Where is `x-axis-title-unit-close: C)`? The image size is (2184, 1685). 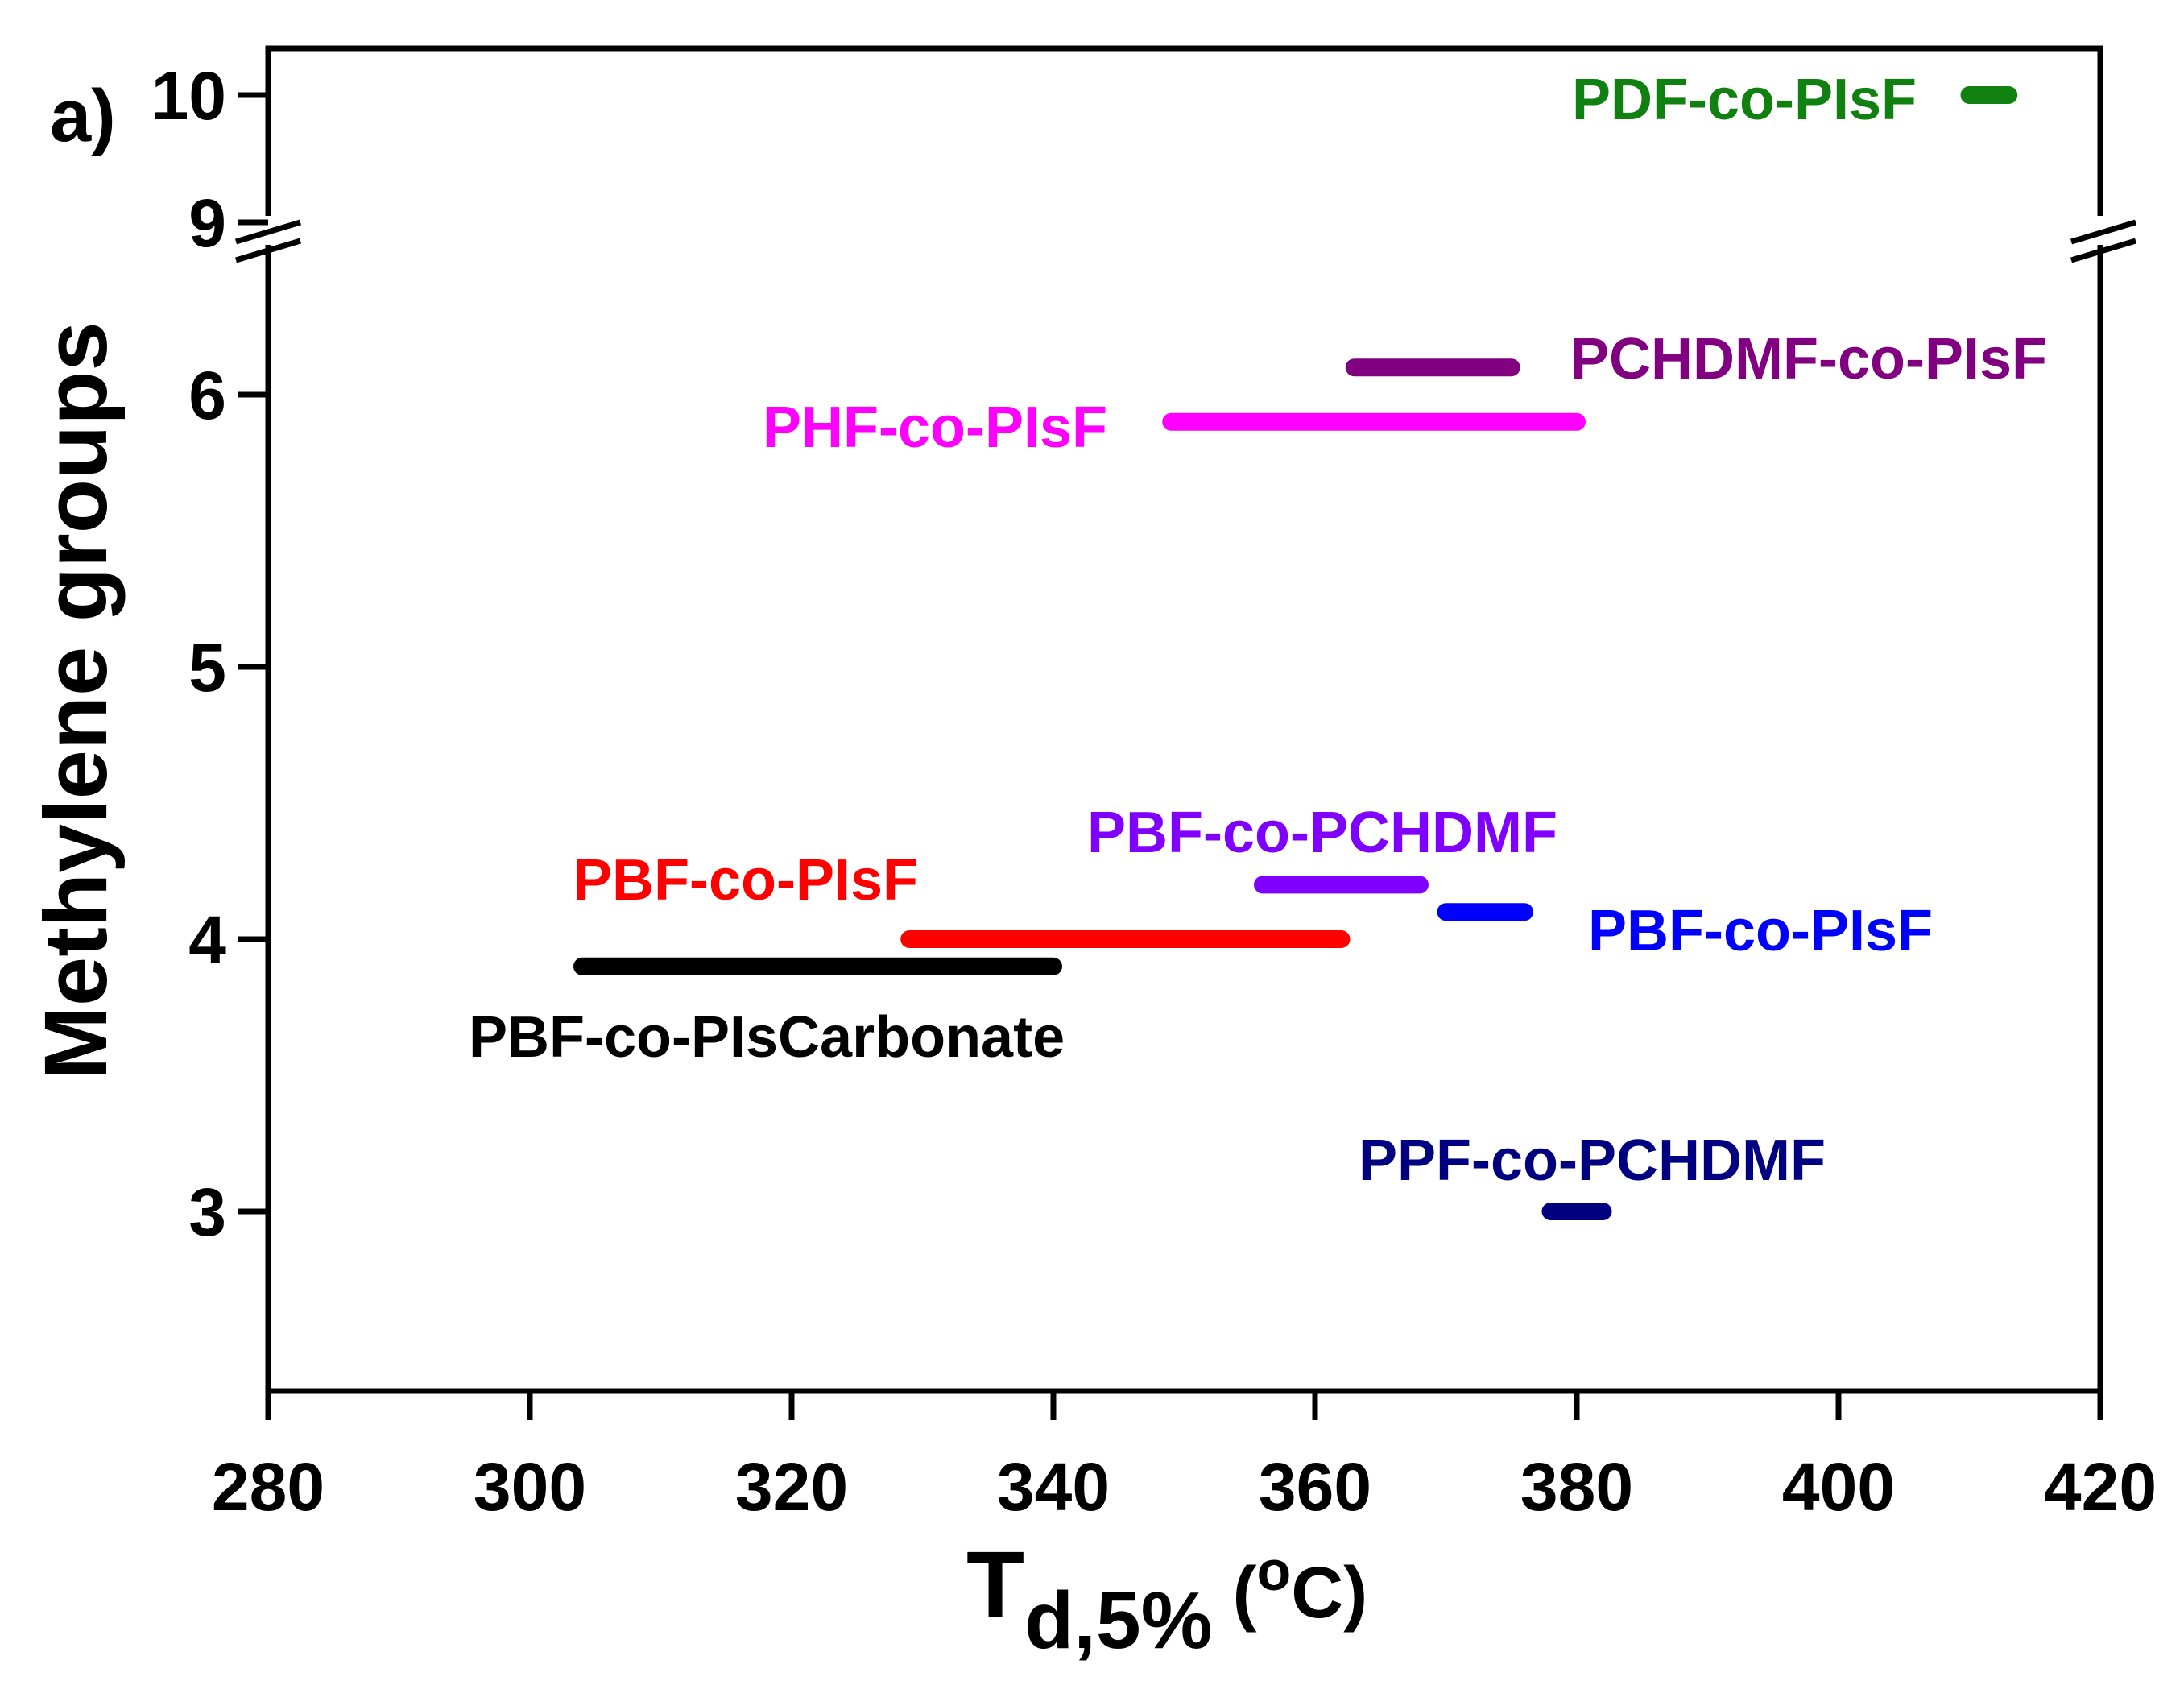 x-axis-title-unit-close: C) is located at coordinates (1329, 1593).